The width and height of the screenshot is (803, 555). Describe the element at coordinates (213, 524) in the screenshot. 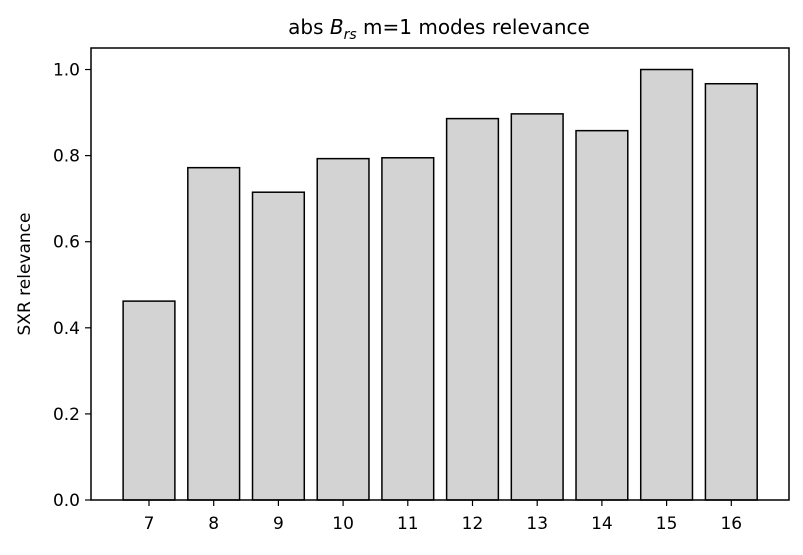

I see `x-tick-label-8: 8` at that location.